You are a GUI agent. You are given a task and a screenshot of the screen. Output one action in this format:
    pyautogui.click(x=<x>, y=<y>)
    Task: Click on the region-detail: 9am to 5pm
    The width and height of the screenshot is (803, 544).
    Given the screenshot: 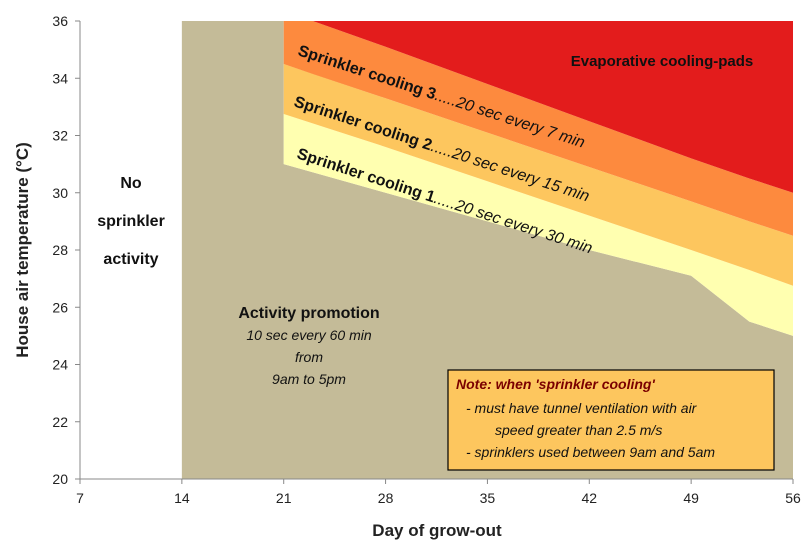 What is the action you would take?
    pyautogui.click(x=309, y=379)
    